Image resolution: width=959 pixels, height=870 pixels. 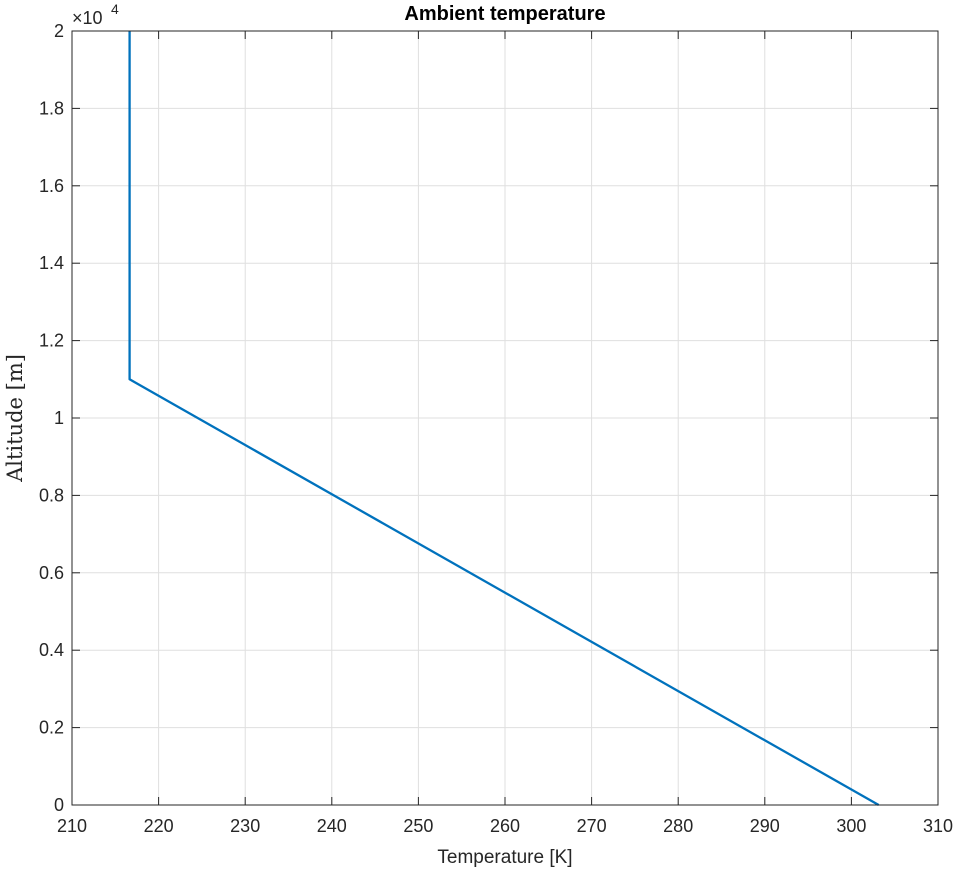 What do you see at coordinates (245, 826) in the screenshot?
I see `x-tick-label: 230` at bounding box center [245, 826].